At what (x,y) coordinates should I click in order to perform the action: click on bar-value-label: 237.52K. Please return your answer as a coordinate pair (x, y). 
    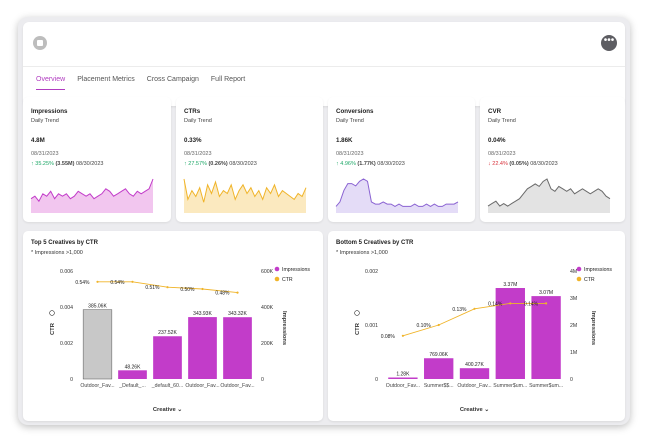
    Looking at the image, I should click on (167, 333).